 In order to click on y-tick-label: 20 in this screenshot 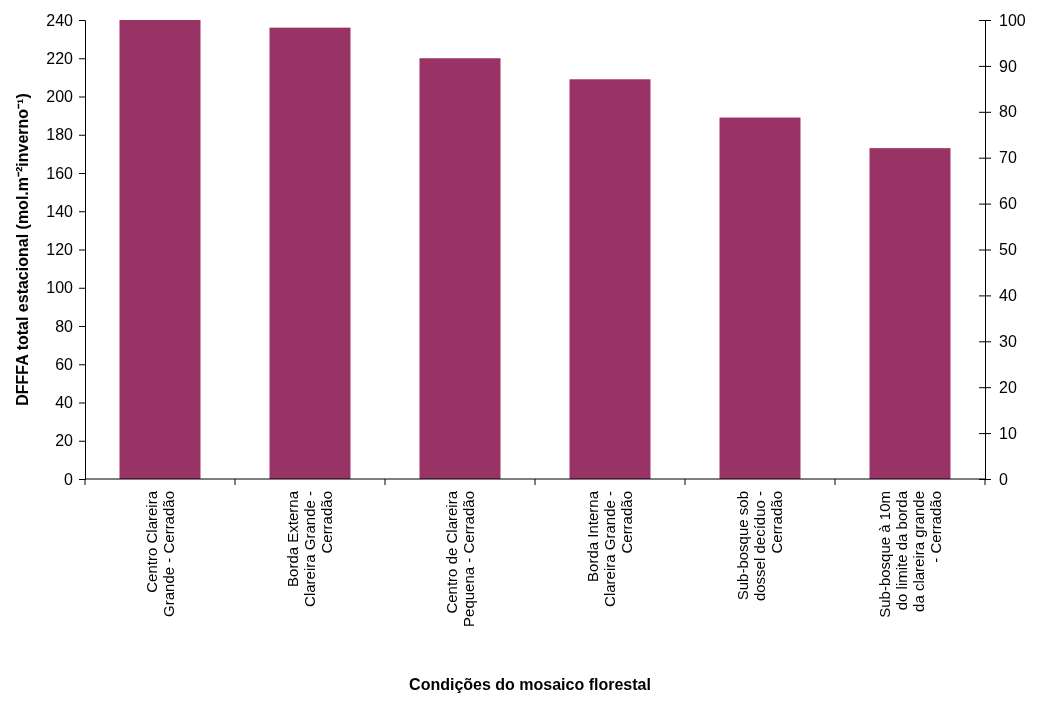, I will do `click(64, 441)`.